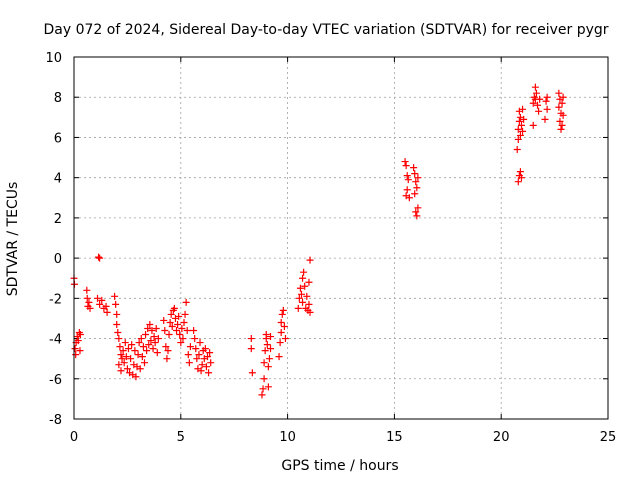  Describe the element at coordinates (53, 58) in the screenshot. I see `y-tick-label: 10` at that location.